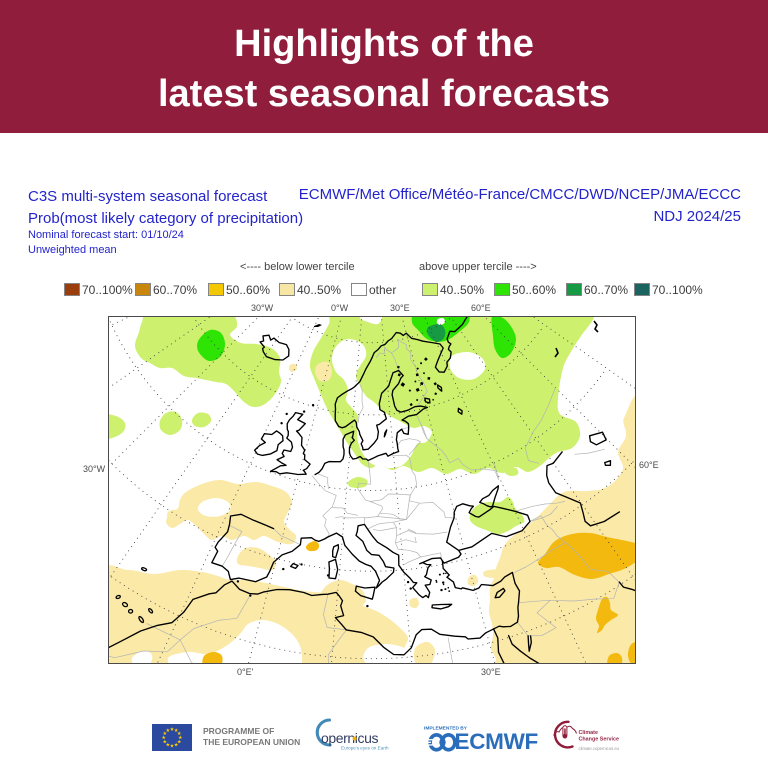  I want to click on svg-text: opernicus, so click(350, 738).